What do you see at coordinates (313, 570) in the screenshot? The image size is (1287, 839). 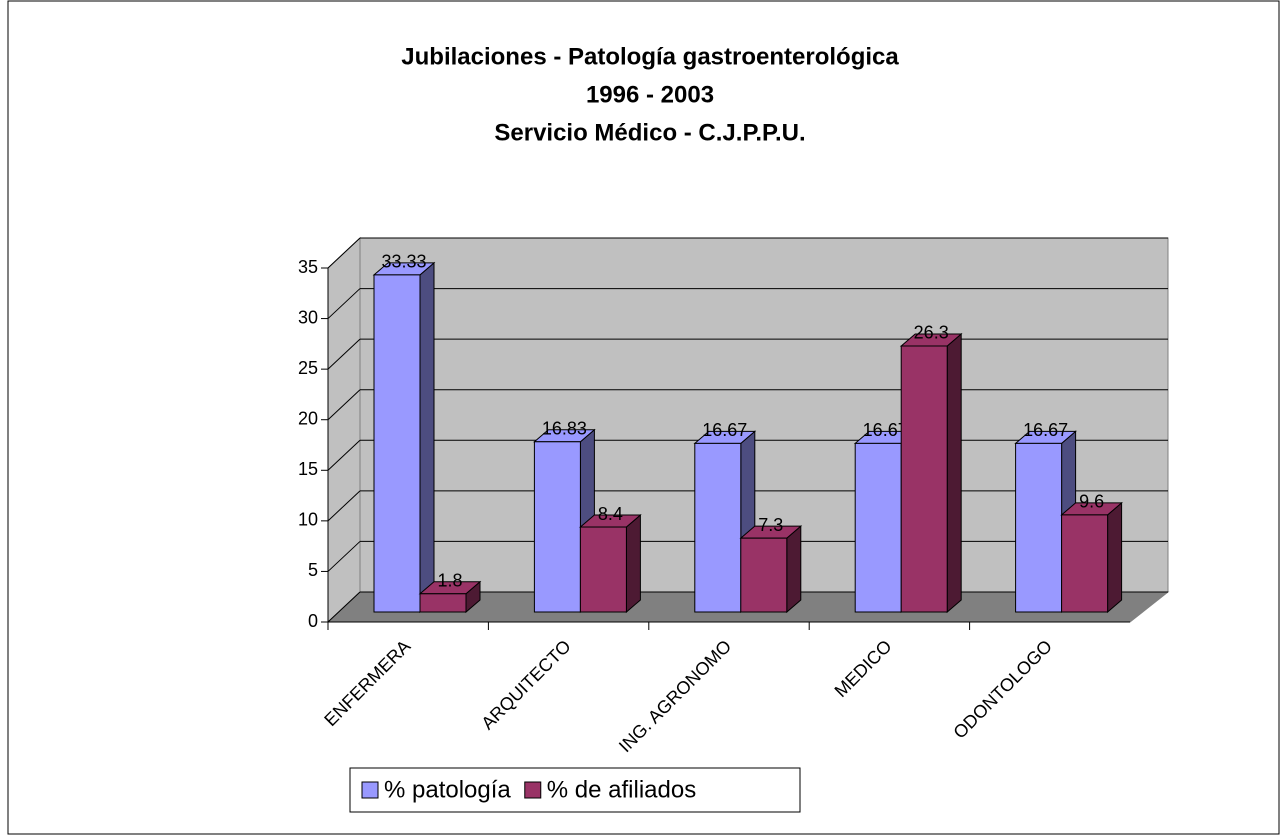 I see `y-tick-label: 5` at bounding box center [313, 570].